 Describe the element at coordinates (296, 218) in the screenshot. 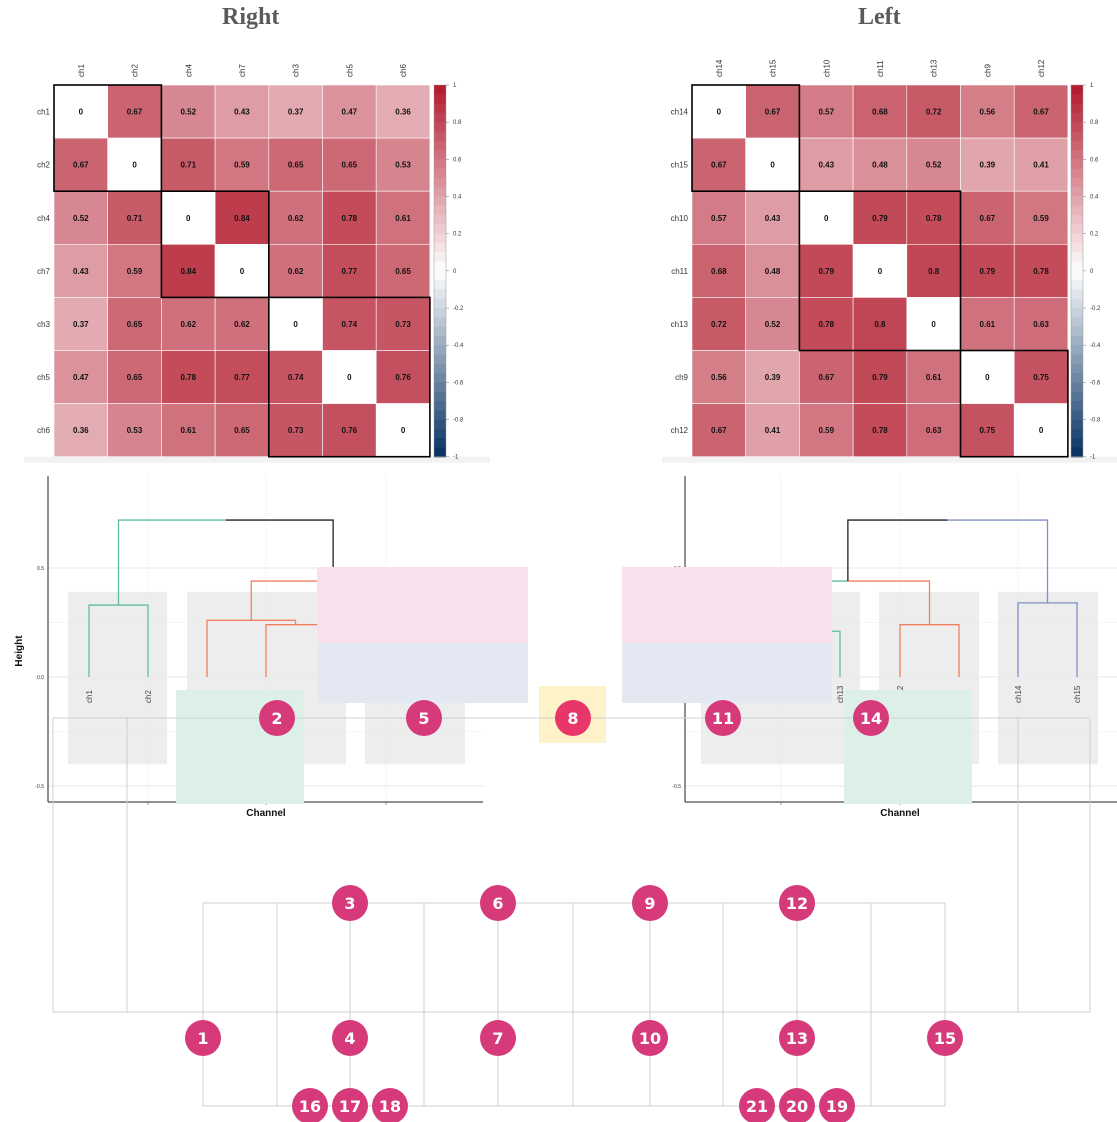

I see `cell-value: 0.62` at that location.